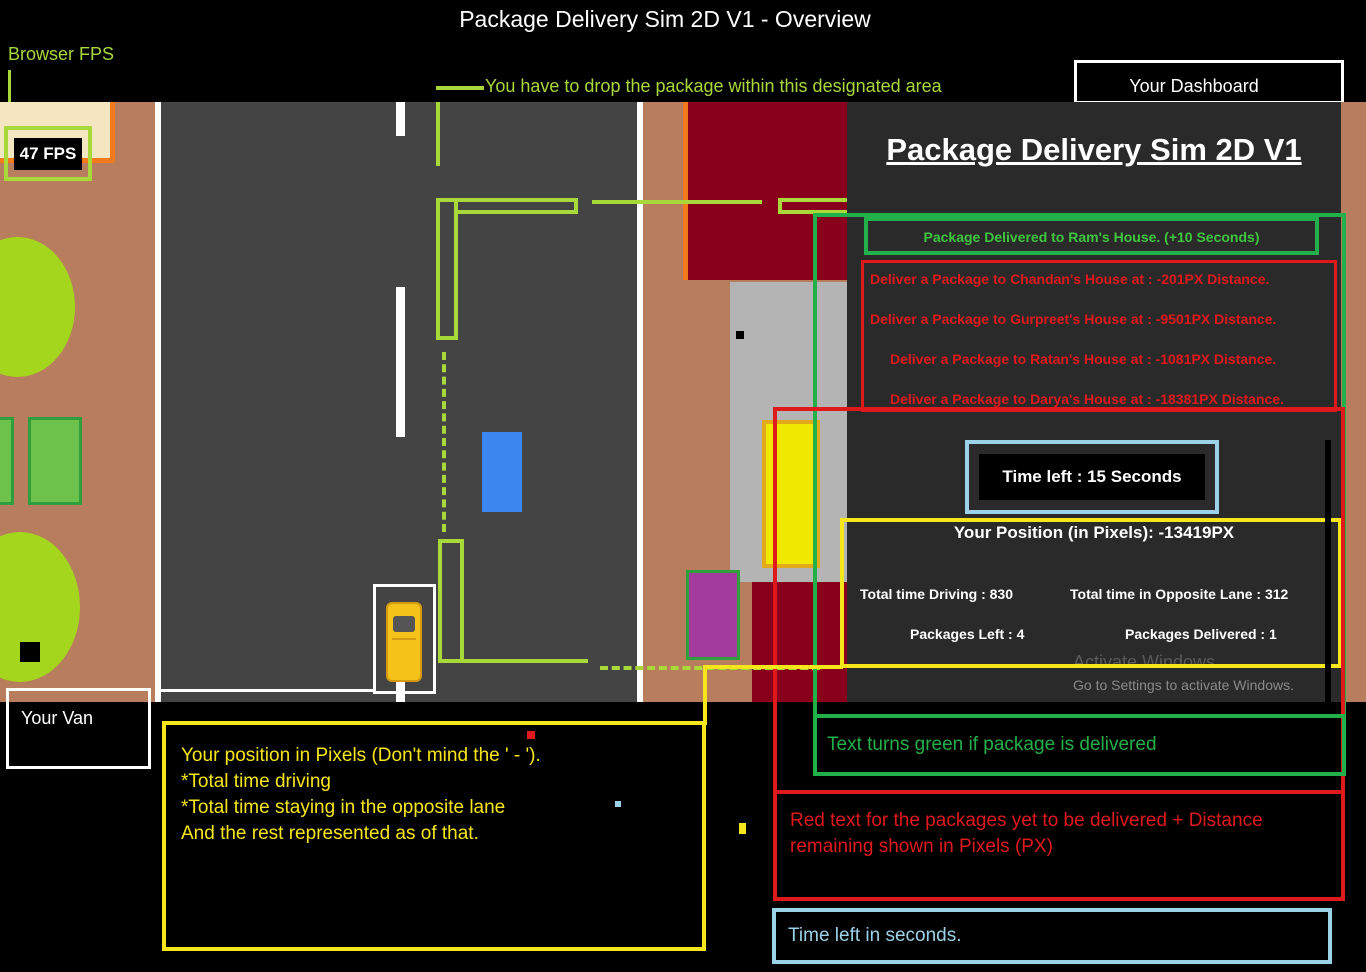 The height and width of the screenshot is (972, 1366). I want to click on blue-car, so click(502, 472).